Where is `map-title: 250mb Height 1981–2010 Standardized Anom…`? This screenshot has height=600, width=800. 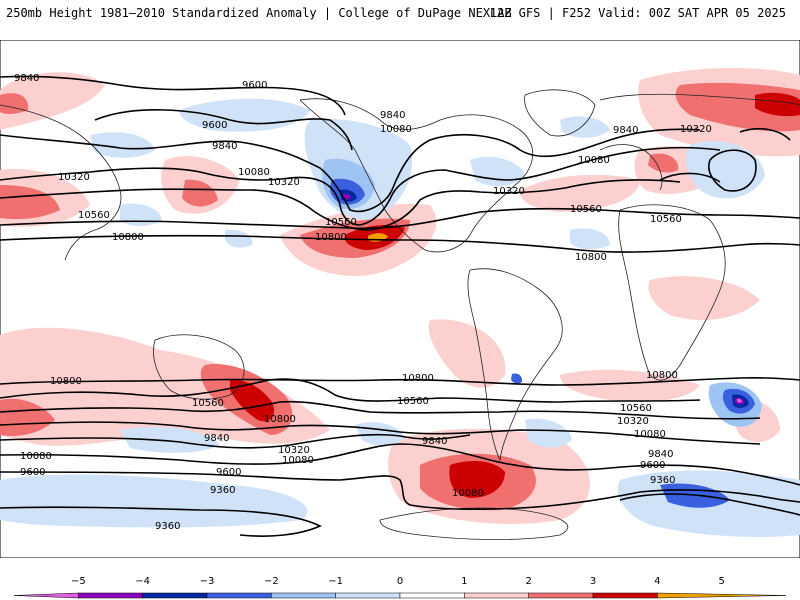 map-title: 250mb Height 1981–2010 Standardized Anom… is located at coordinates (259, 13).